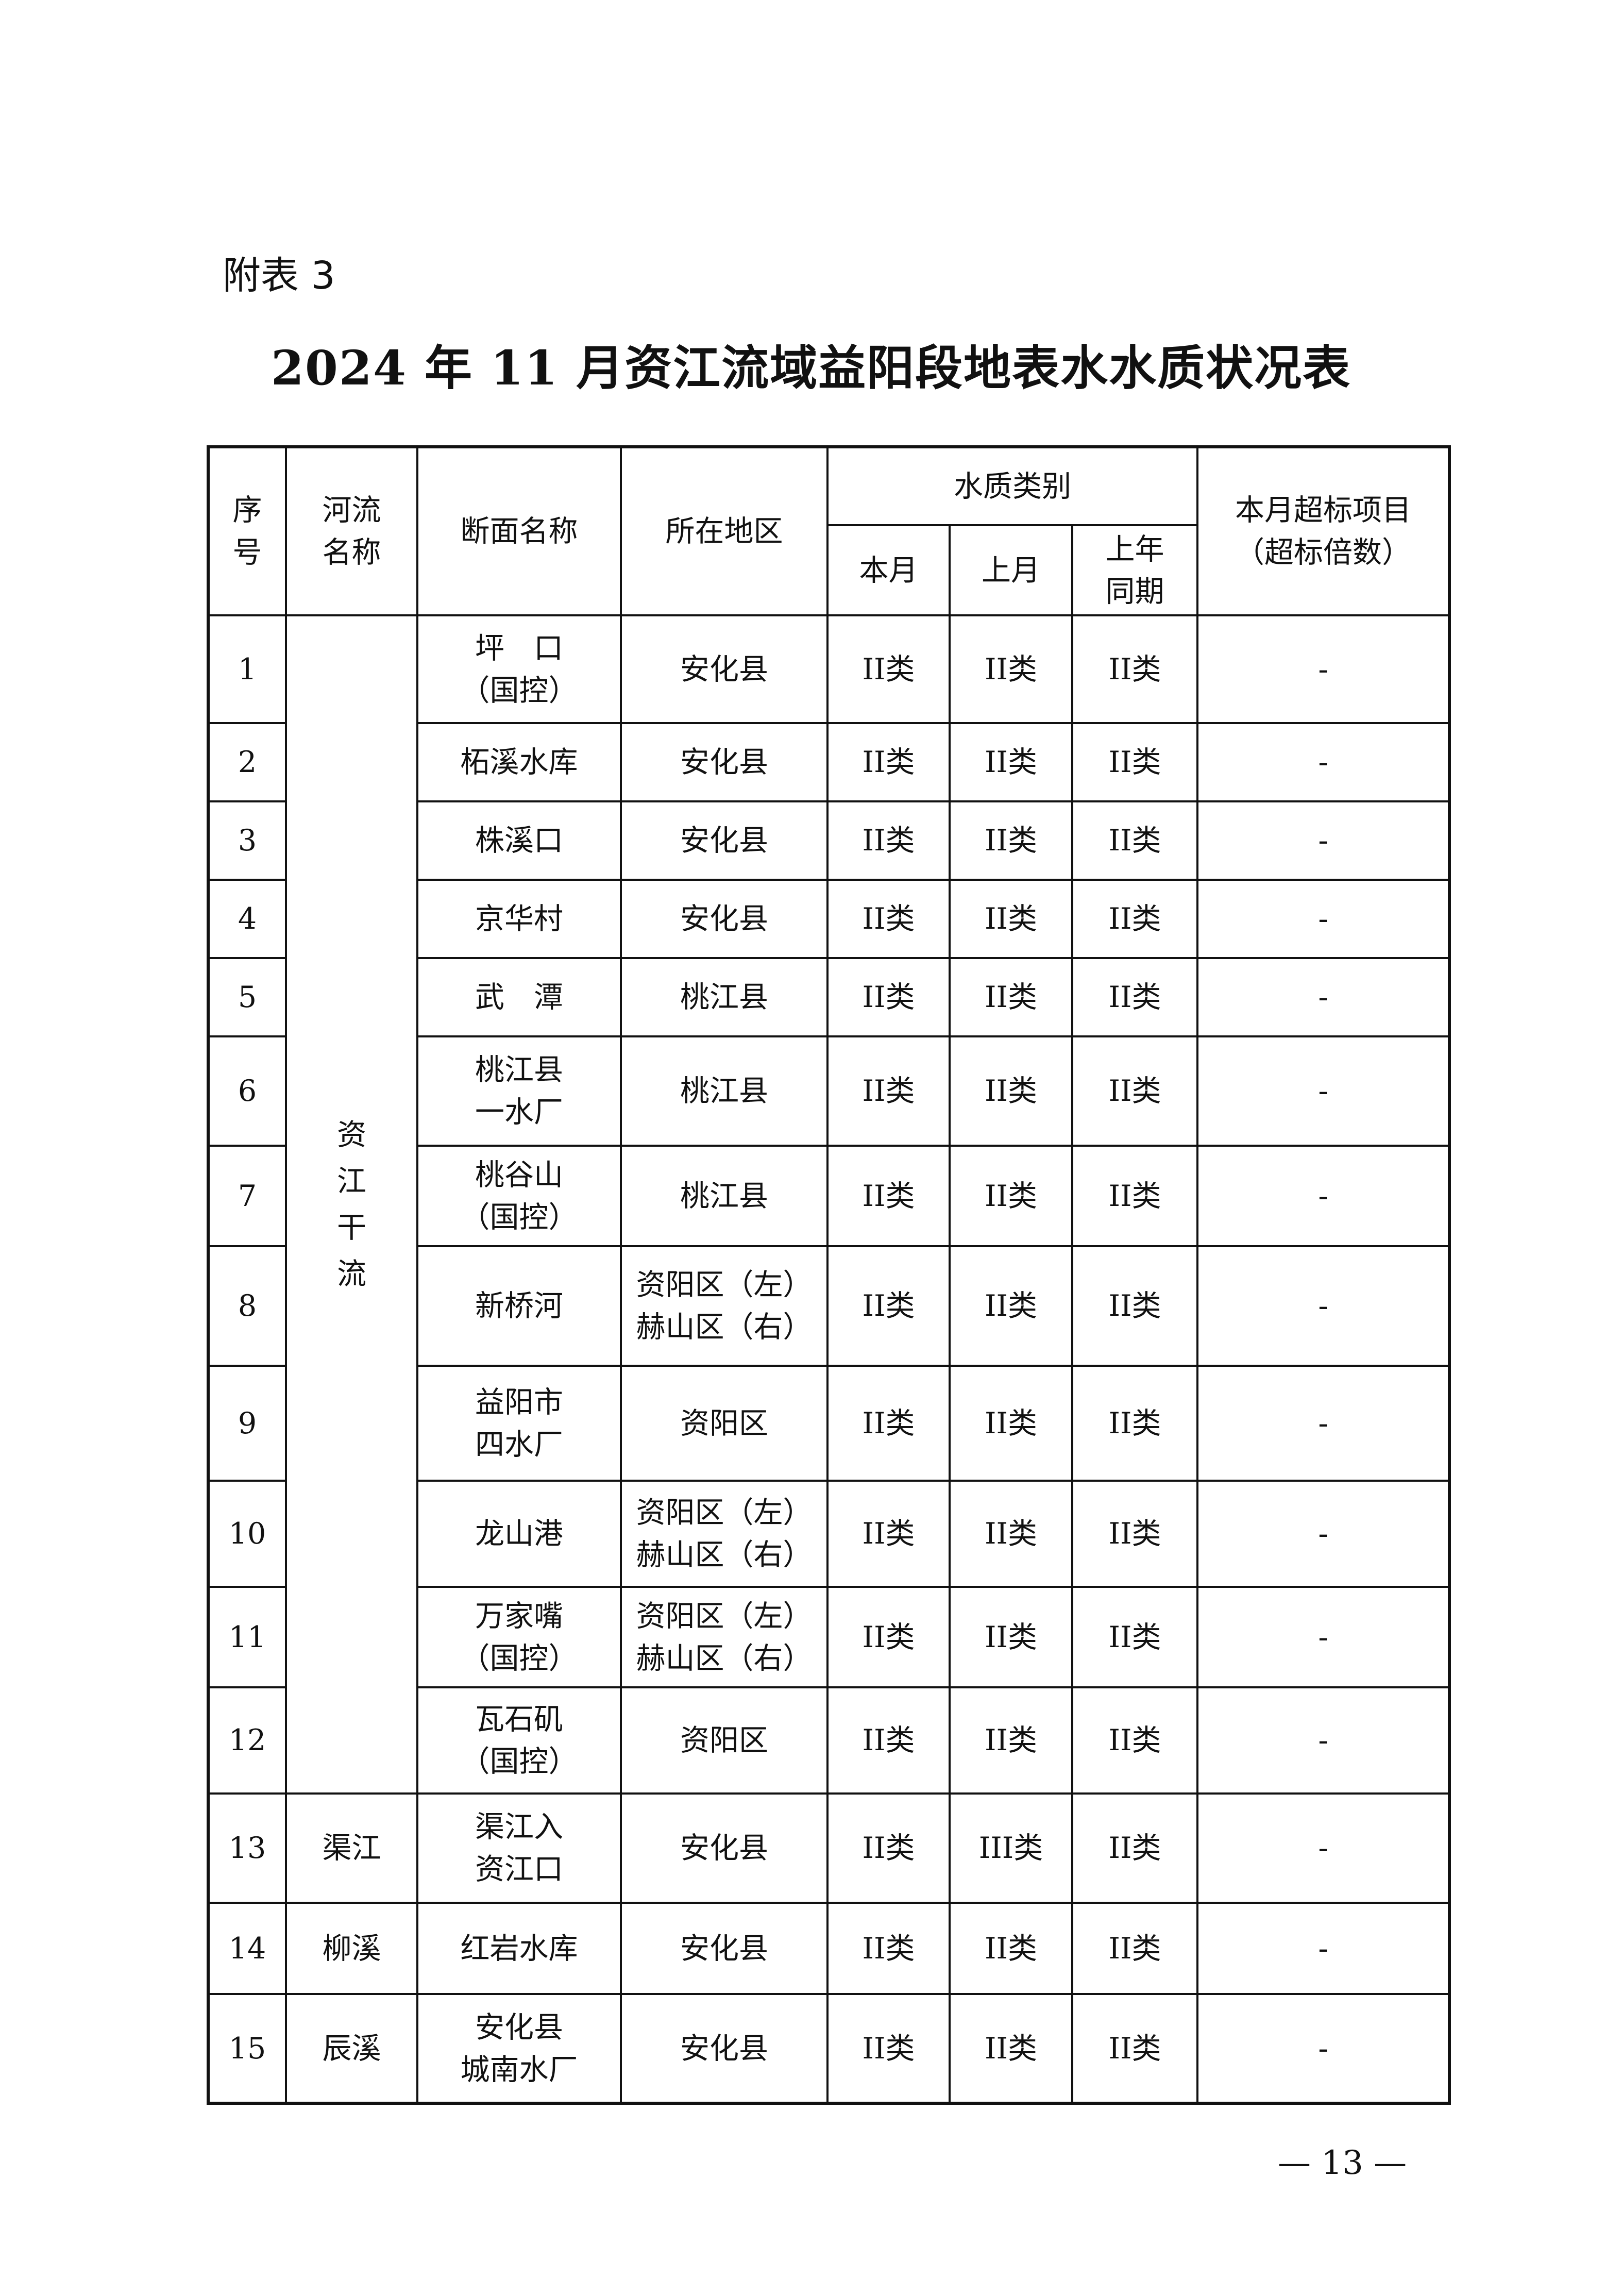  Describe the element at coordinates (519, 1423) in the screenshot. I see `cell-section: 益阳市 四水厂` at that location.